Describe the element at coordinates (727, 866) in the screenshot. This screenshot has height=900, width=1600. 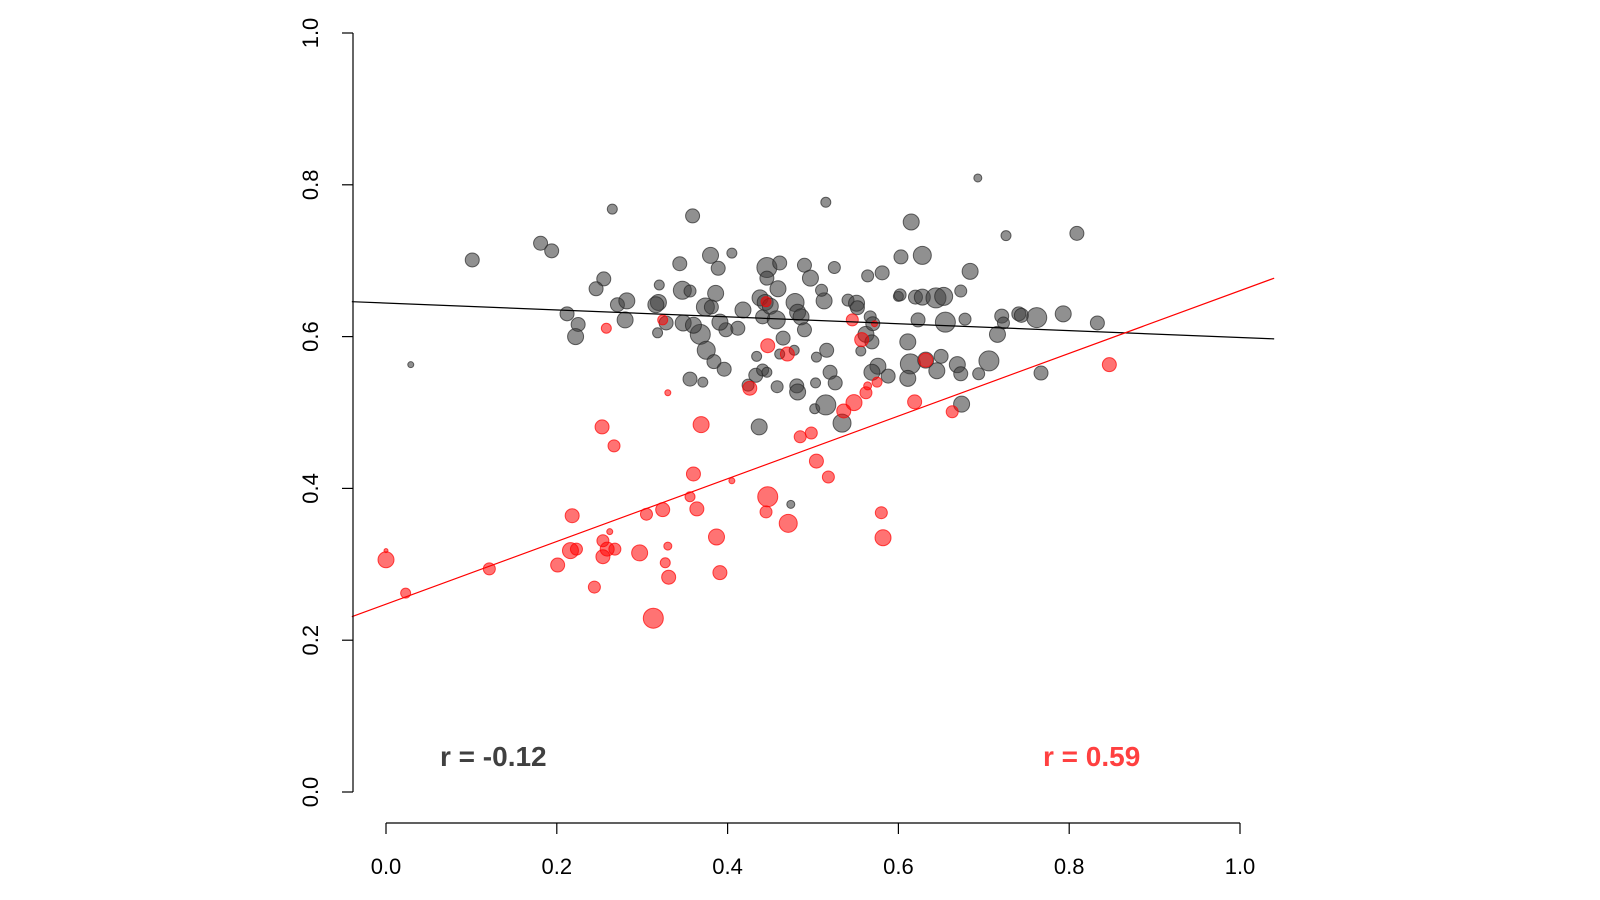
I see `x-tick-label: 0.4` at that location.